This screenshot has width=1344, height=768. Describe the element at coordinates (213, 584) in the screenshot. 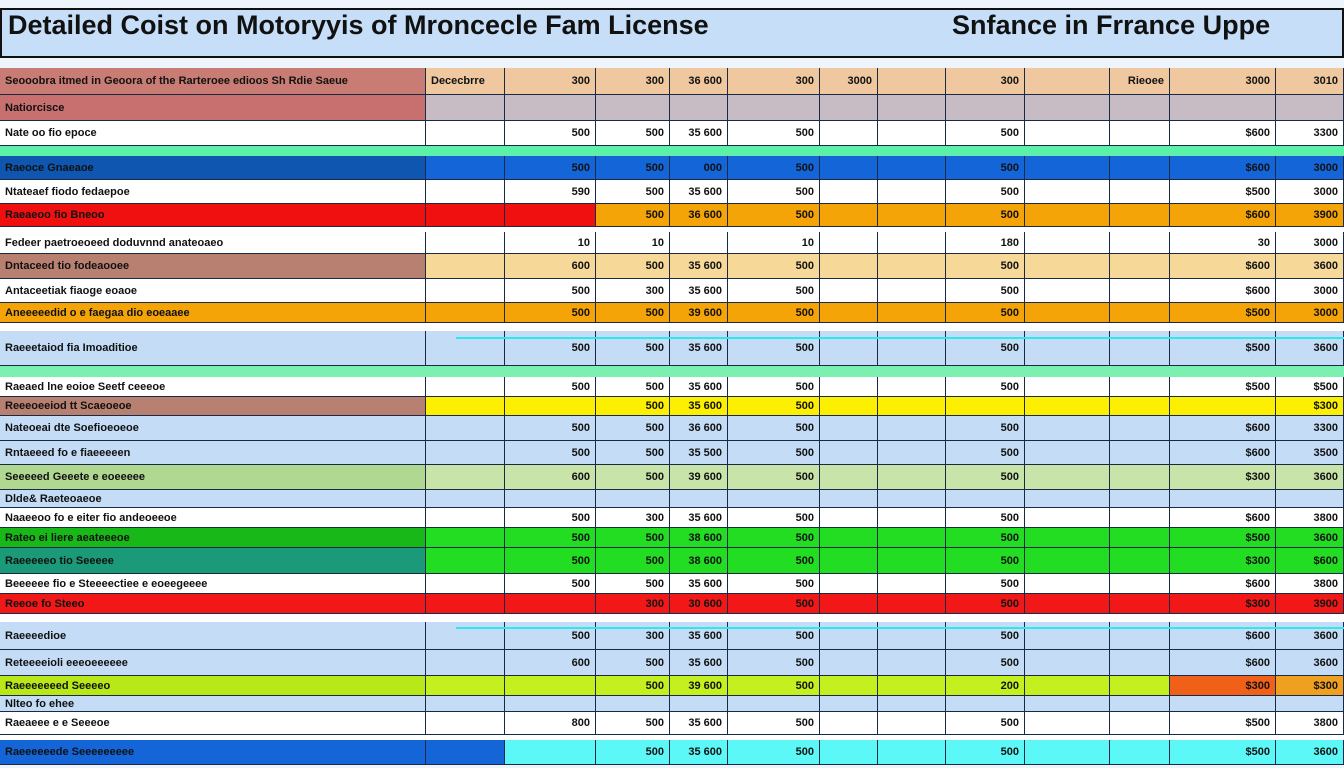

I see `row-label: Beeeeee fio e Steeeectiee e eoeegeeee` at that location.